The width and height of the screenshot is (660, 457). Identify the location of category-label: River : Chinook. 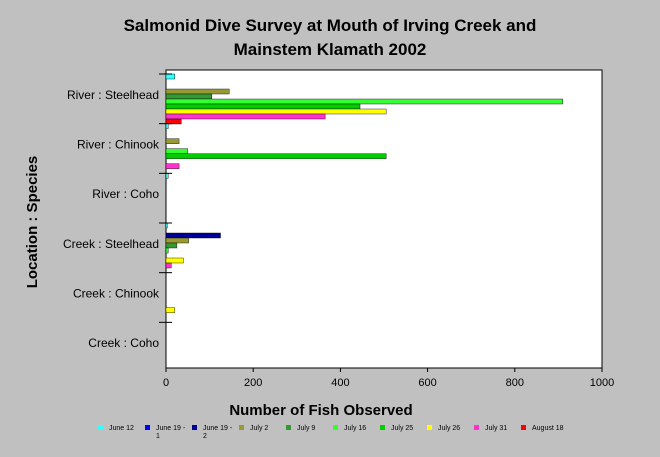
(118, 145).